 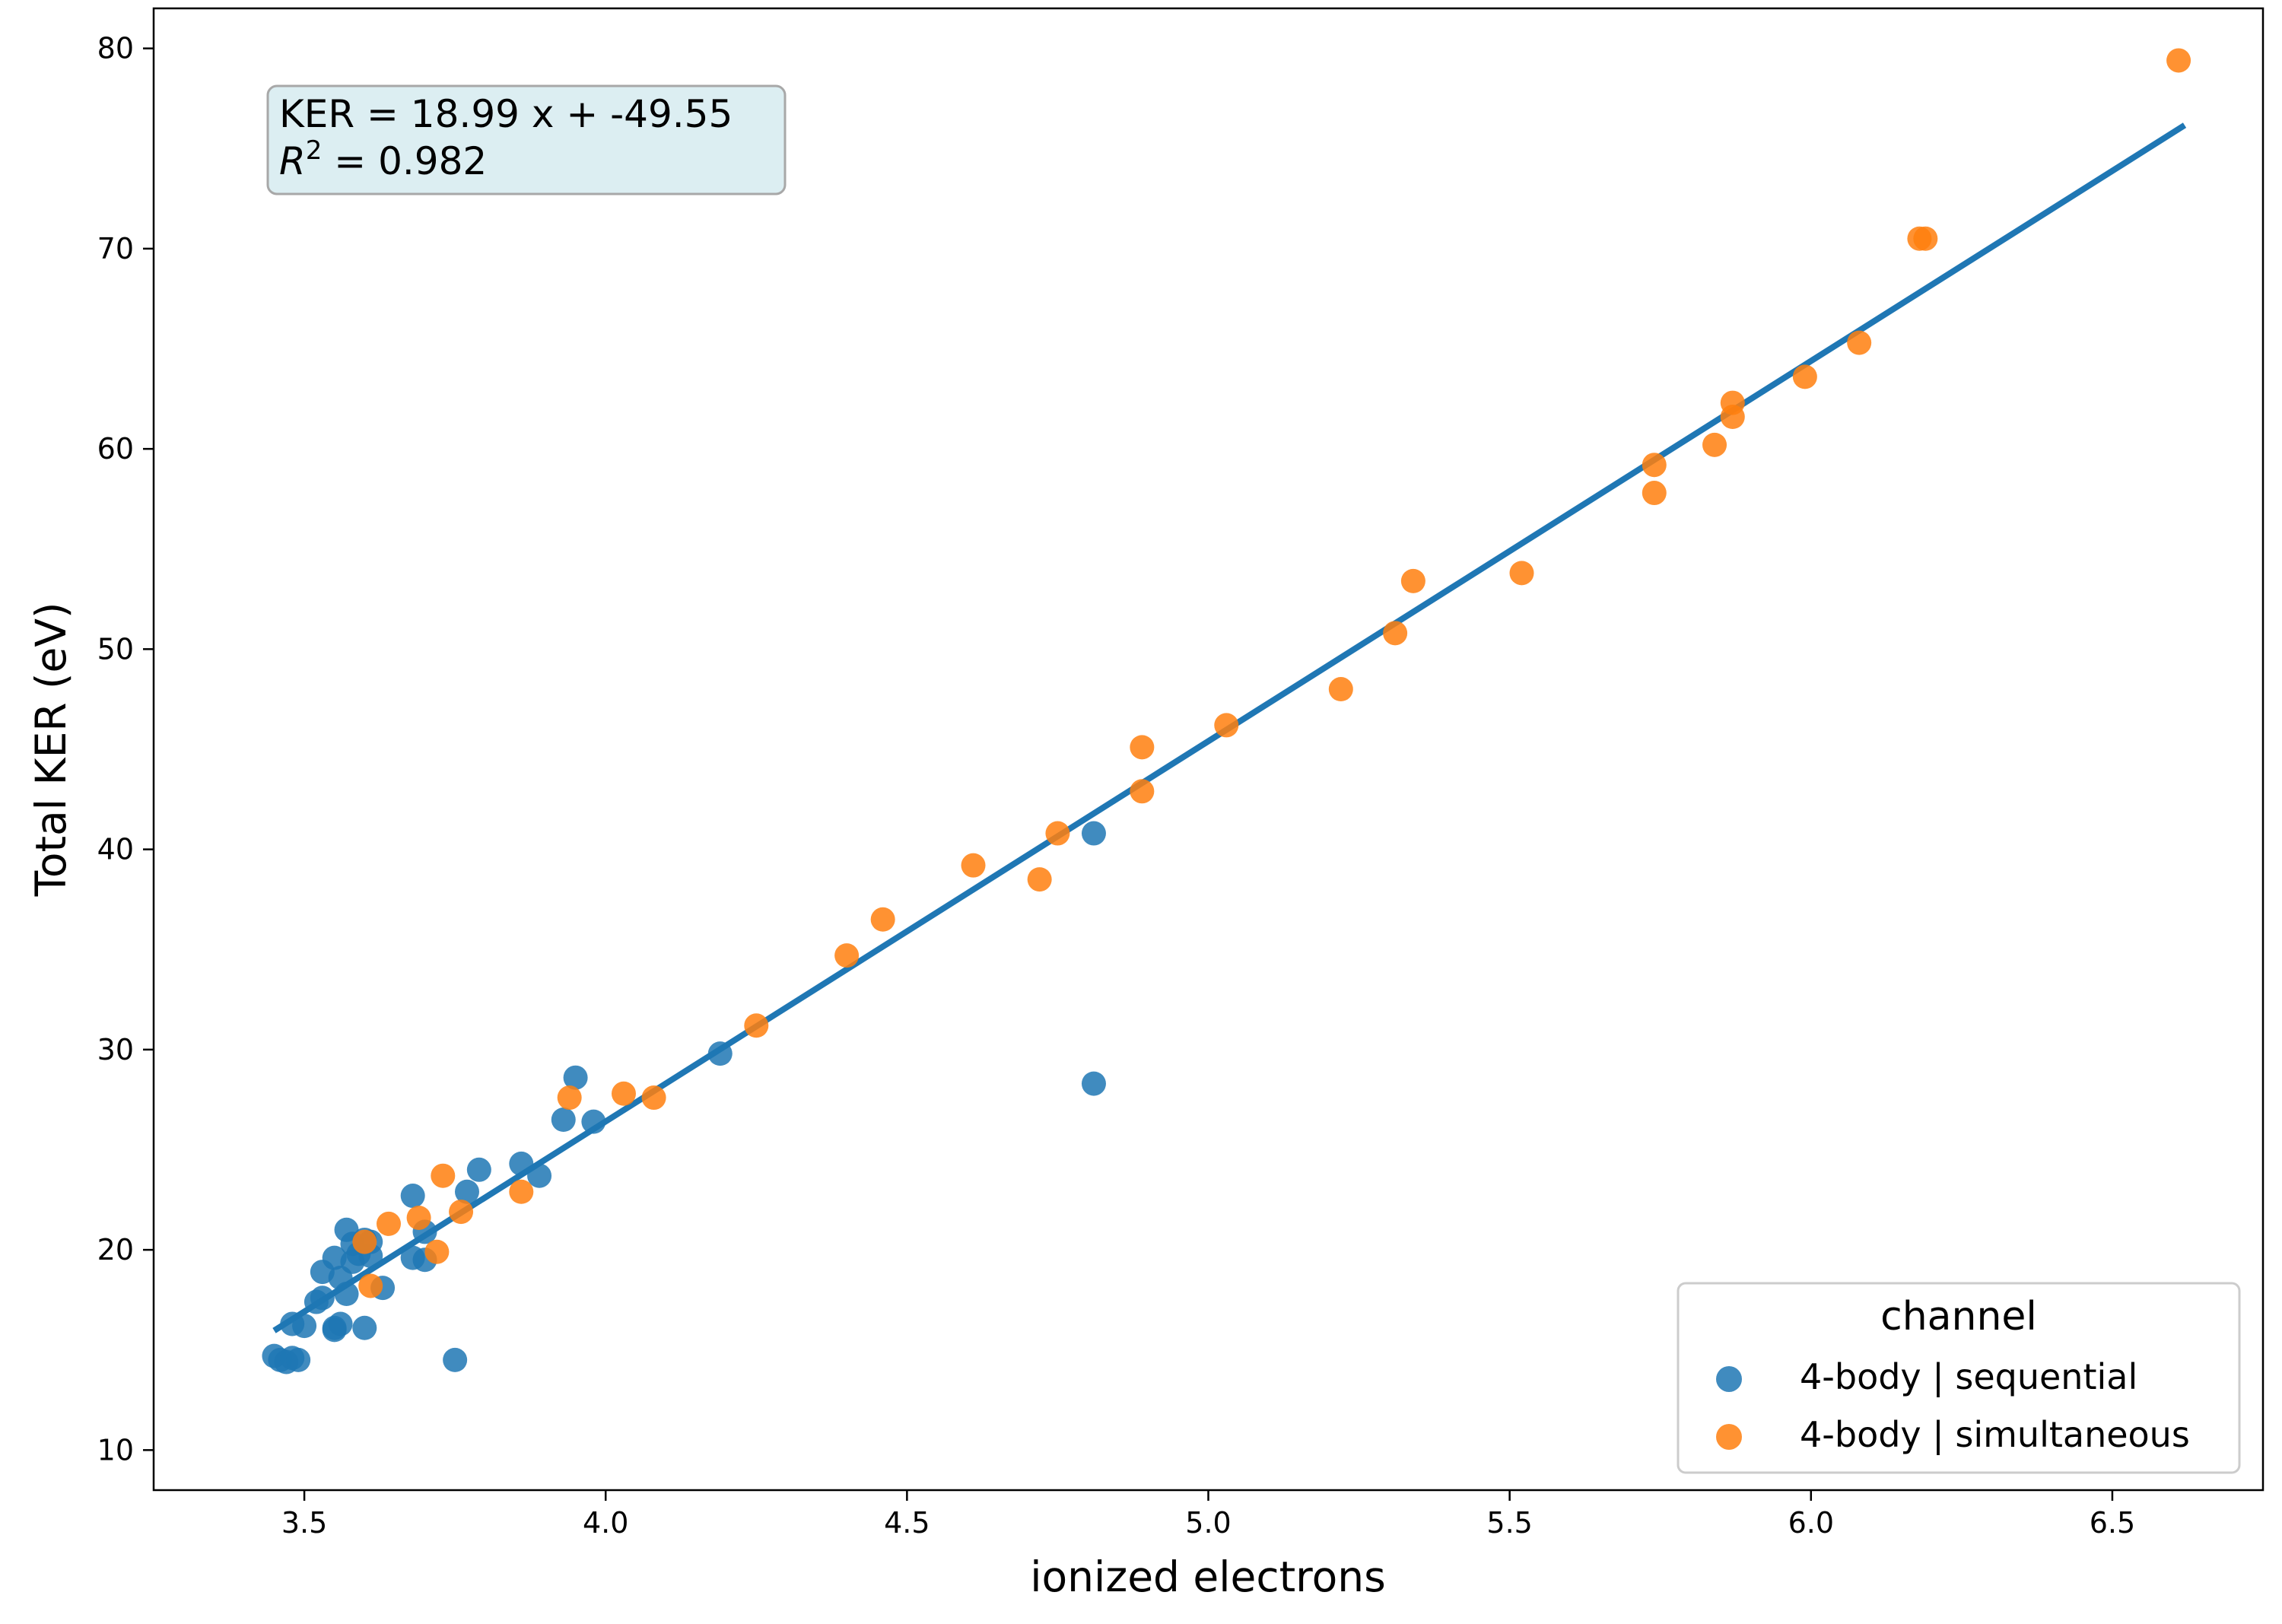 I want to click on r-squared-text: R2 = 0.982, so click(x=383, y=159).